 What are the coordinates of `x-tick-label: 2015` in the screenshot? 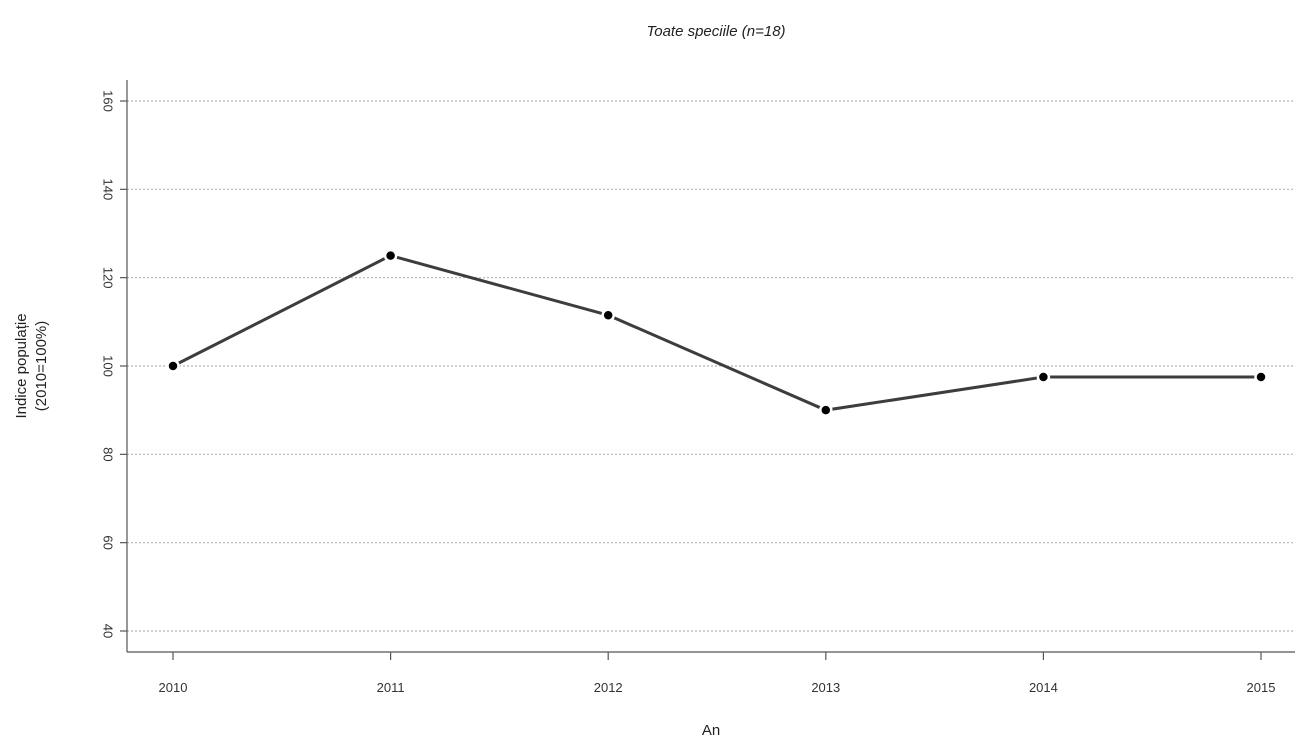 It's located at (1261, 687).